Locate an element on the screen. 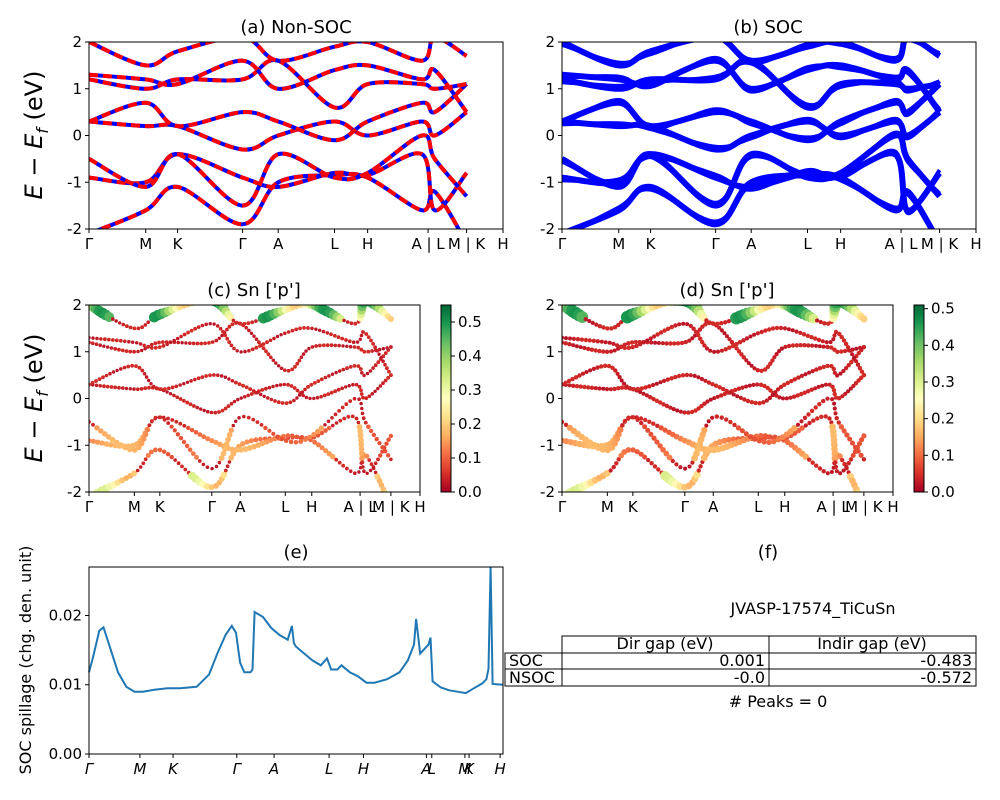 This screenshot has height=800, width=1000. plot-area-d is located at coordinates (715, 398).